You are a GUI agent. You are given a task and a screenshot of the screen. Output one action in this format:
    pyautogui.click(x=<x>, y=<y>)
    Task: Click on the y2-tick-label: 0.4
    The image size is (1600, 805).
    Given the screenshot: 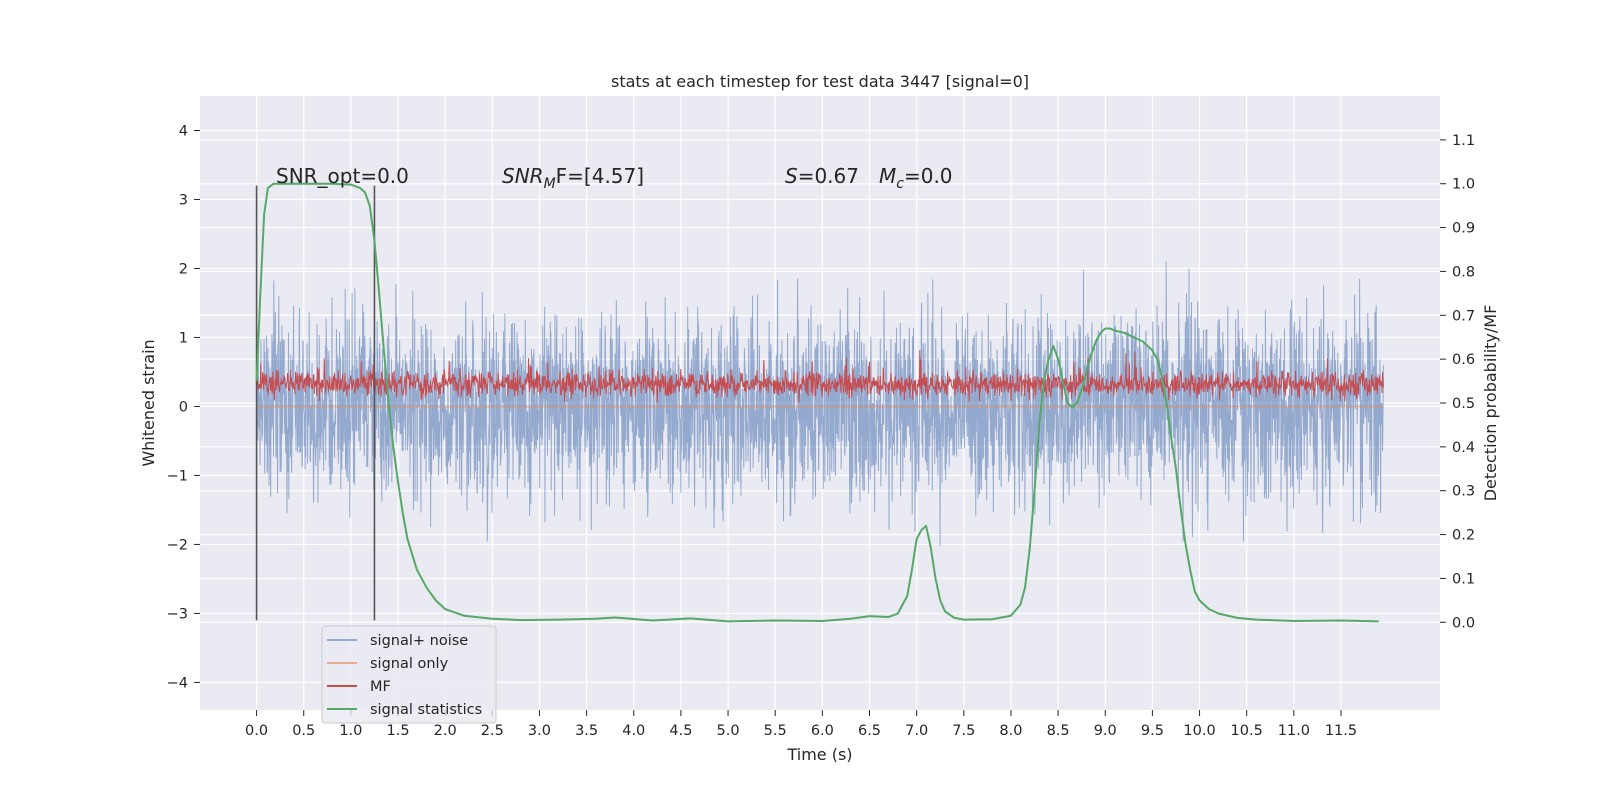 What is the action you would take?
    pyautogui.click(x=1463, y=448)
    